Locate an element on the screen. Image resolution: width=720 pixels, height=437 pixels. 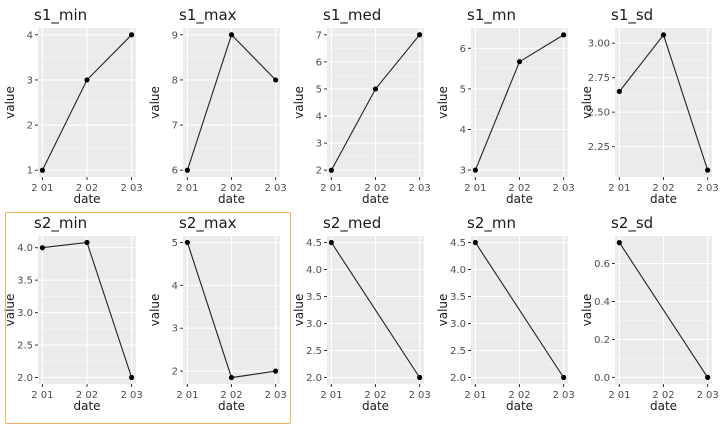
chart-s1_max-xlabel: date is located at coordinates (231, 199).